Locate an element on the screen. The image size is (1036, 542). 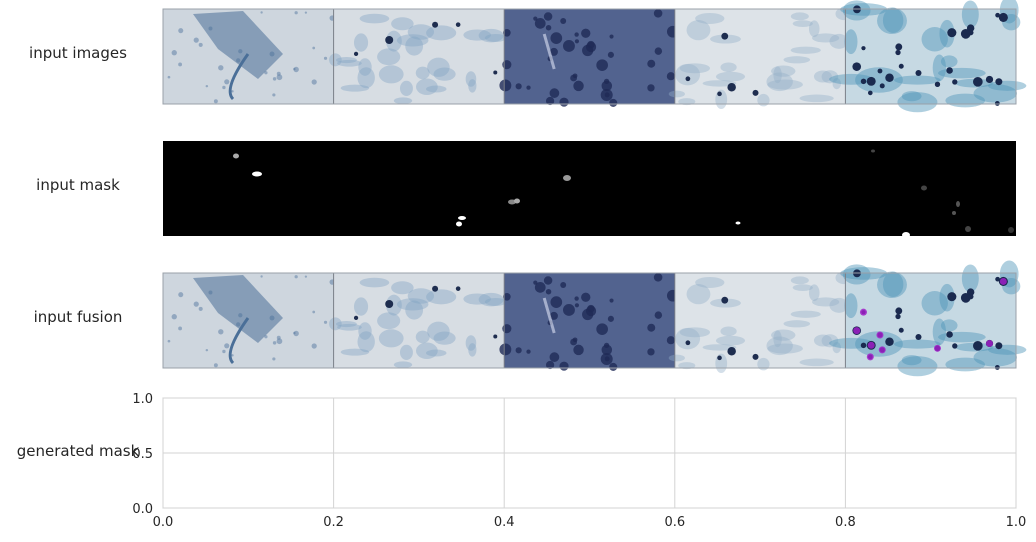
cell-tail is located at coordinates (239, 77).